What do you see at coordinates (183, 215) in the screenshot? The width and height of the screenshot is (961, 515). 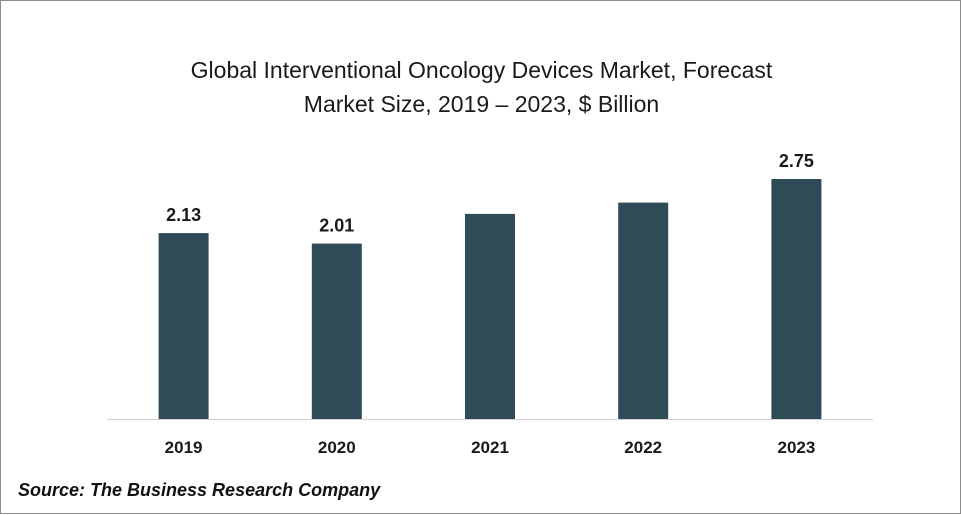 I see `data-label-2019: 2.13` at bounding box center [183, 215].